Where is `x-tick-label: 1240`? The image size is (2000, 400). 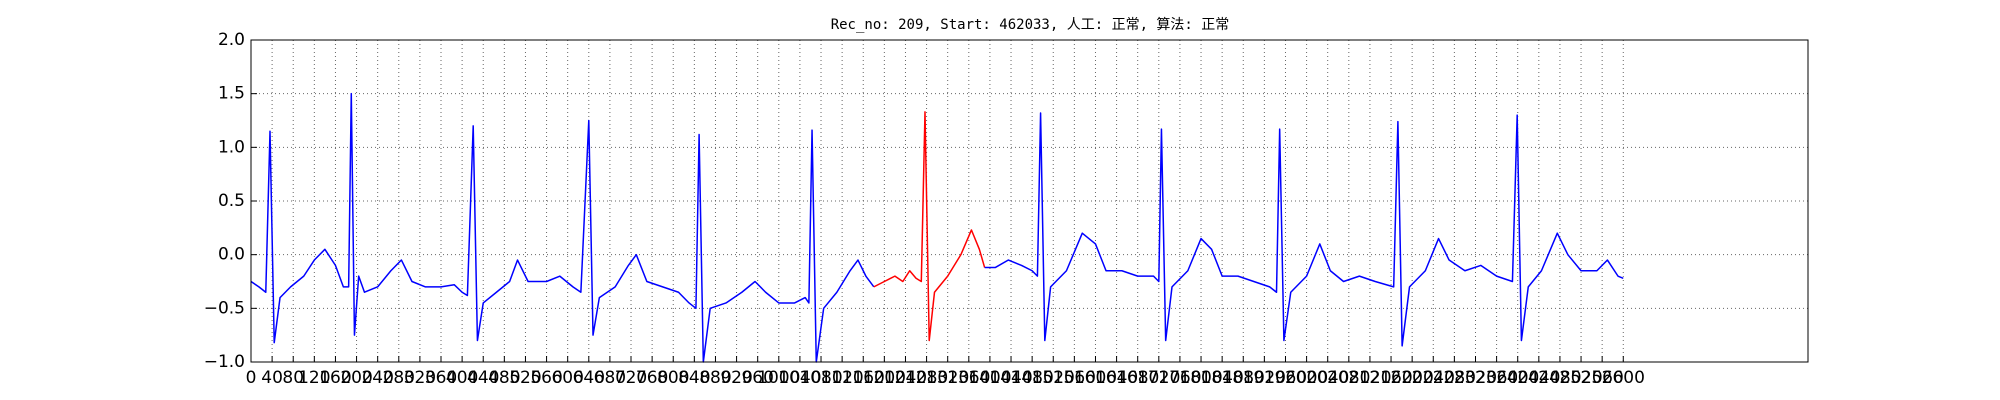 x-tick-label: 1240 is located at coordinates (905, 378).